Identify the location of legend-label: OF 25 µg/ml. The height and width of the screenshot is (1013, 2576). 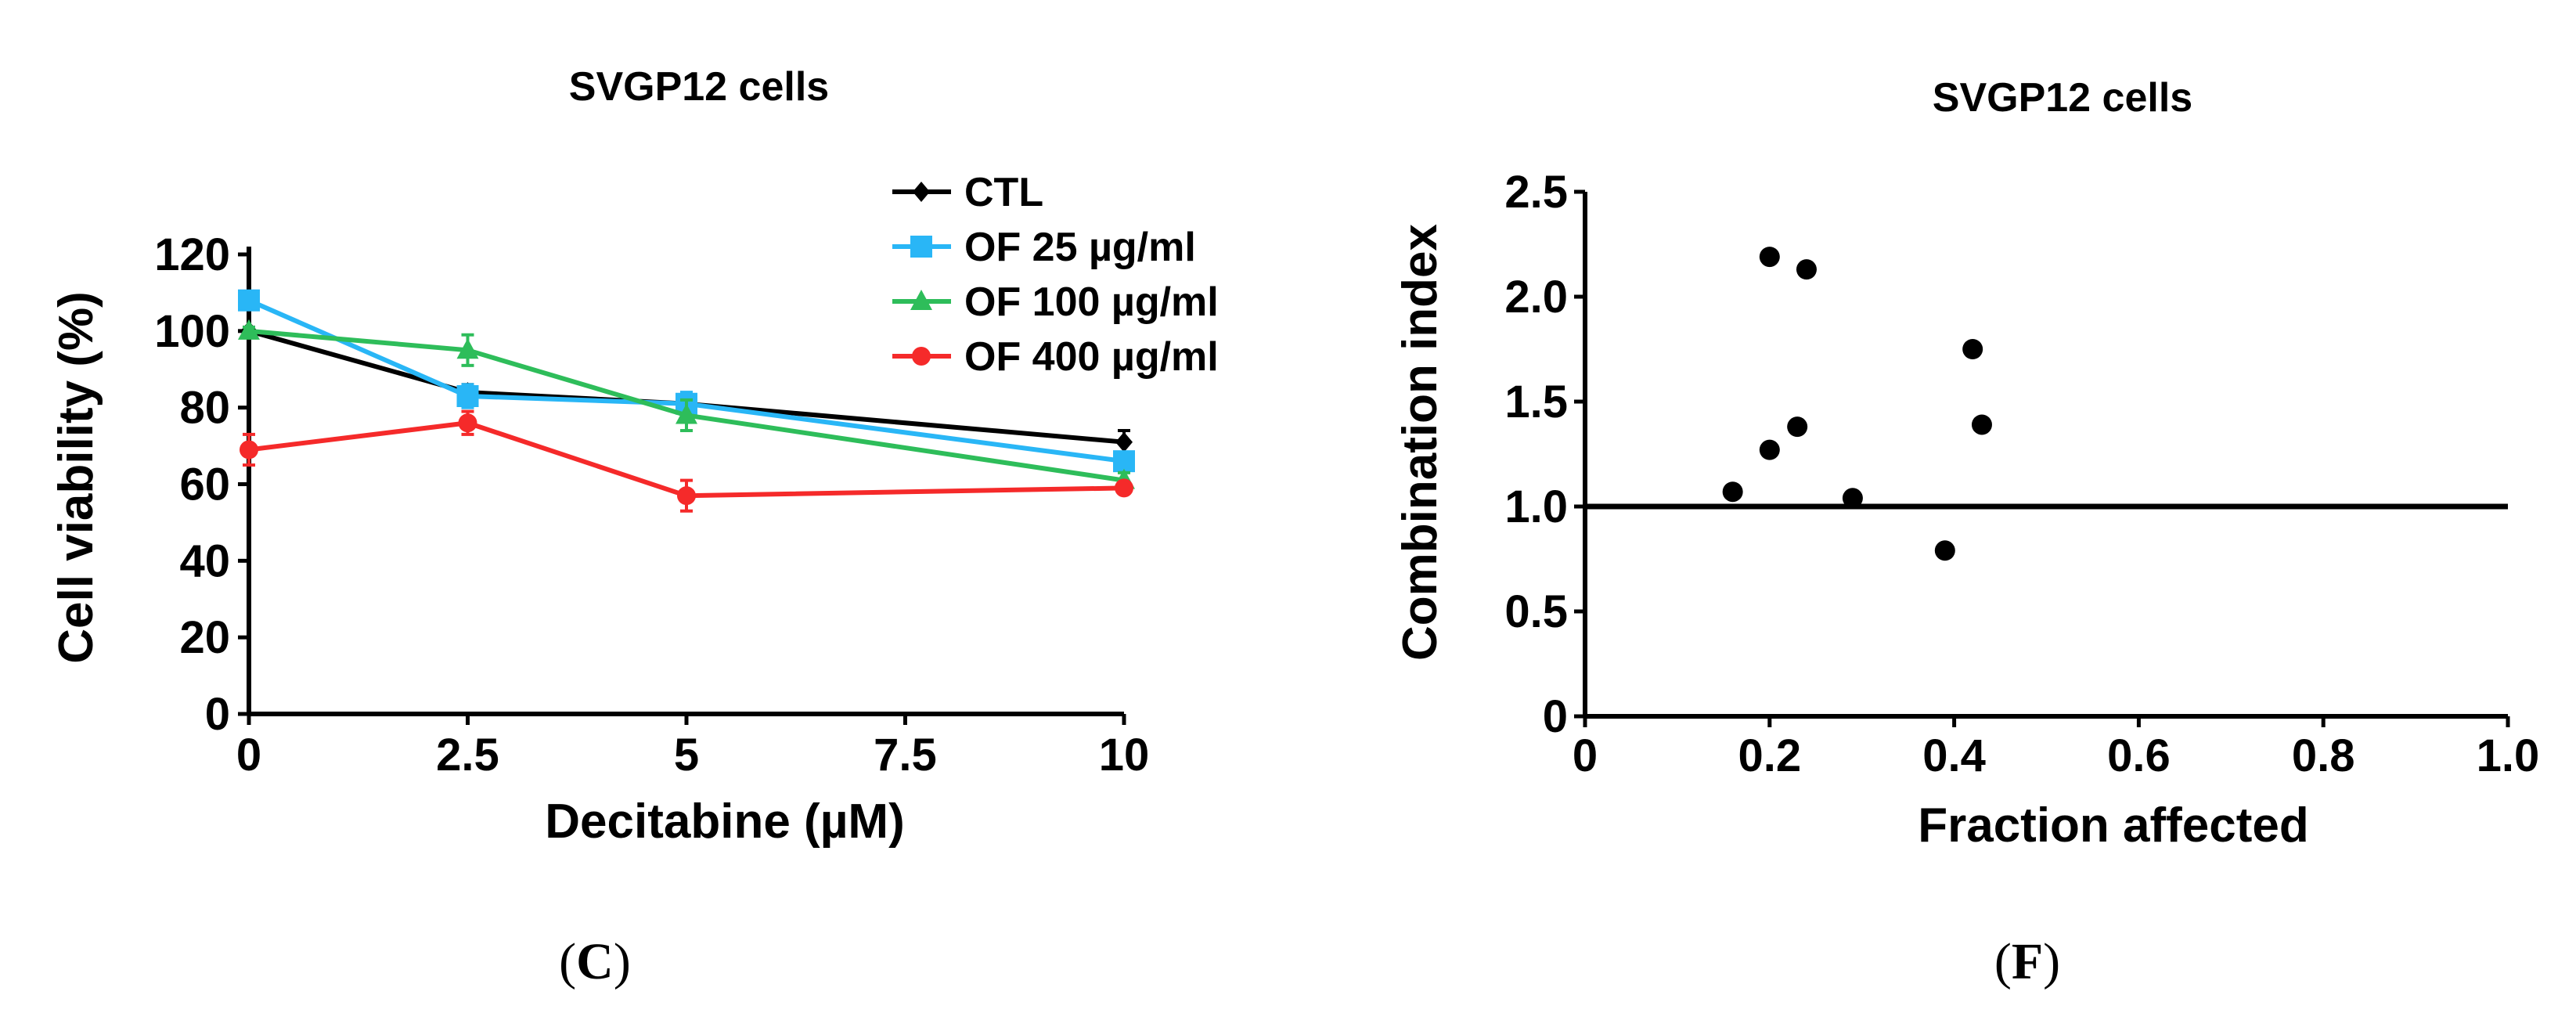
(1080, 247).